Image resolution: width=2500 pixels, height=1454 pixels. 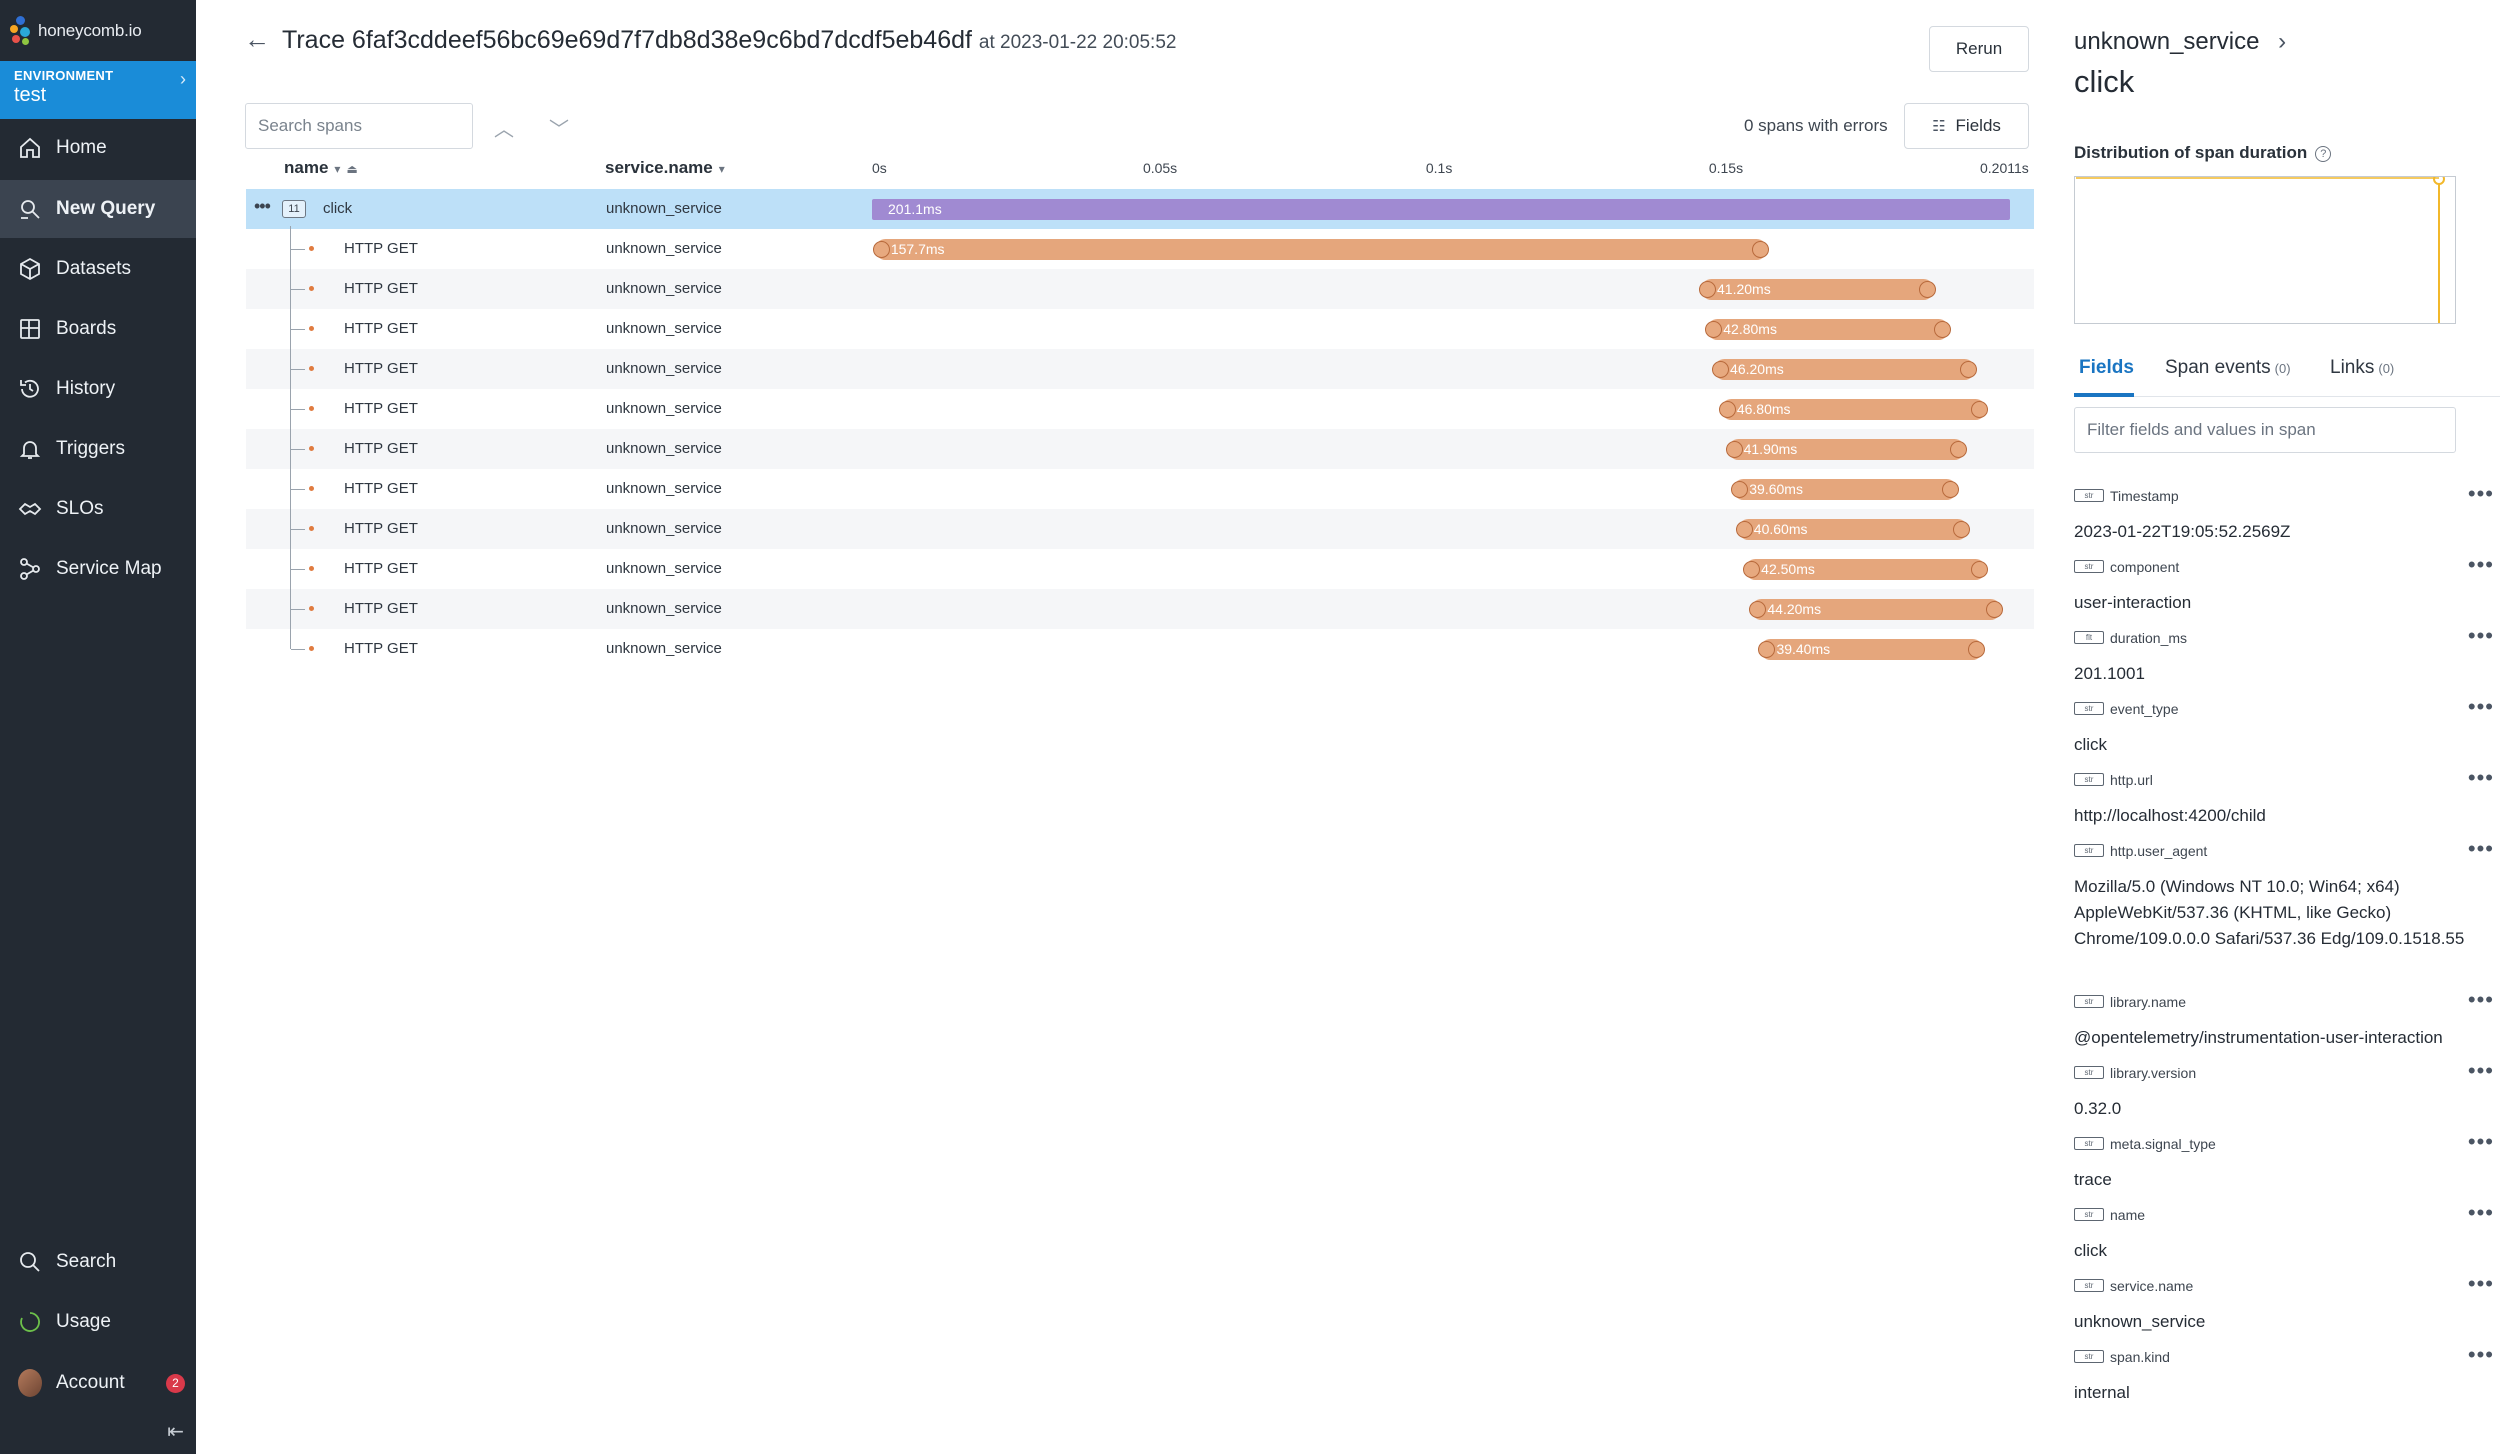 I want to click on nav-label: Home, so click(x=81, y=147).